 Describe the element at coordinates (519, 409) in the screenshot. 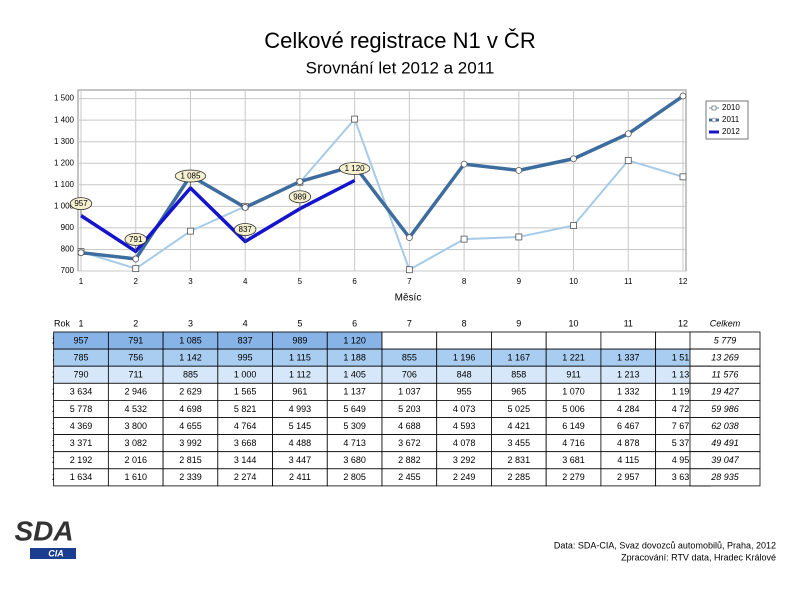

I see `table-cell-text: 5 025` at that location.